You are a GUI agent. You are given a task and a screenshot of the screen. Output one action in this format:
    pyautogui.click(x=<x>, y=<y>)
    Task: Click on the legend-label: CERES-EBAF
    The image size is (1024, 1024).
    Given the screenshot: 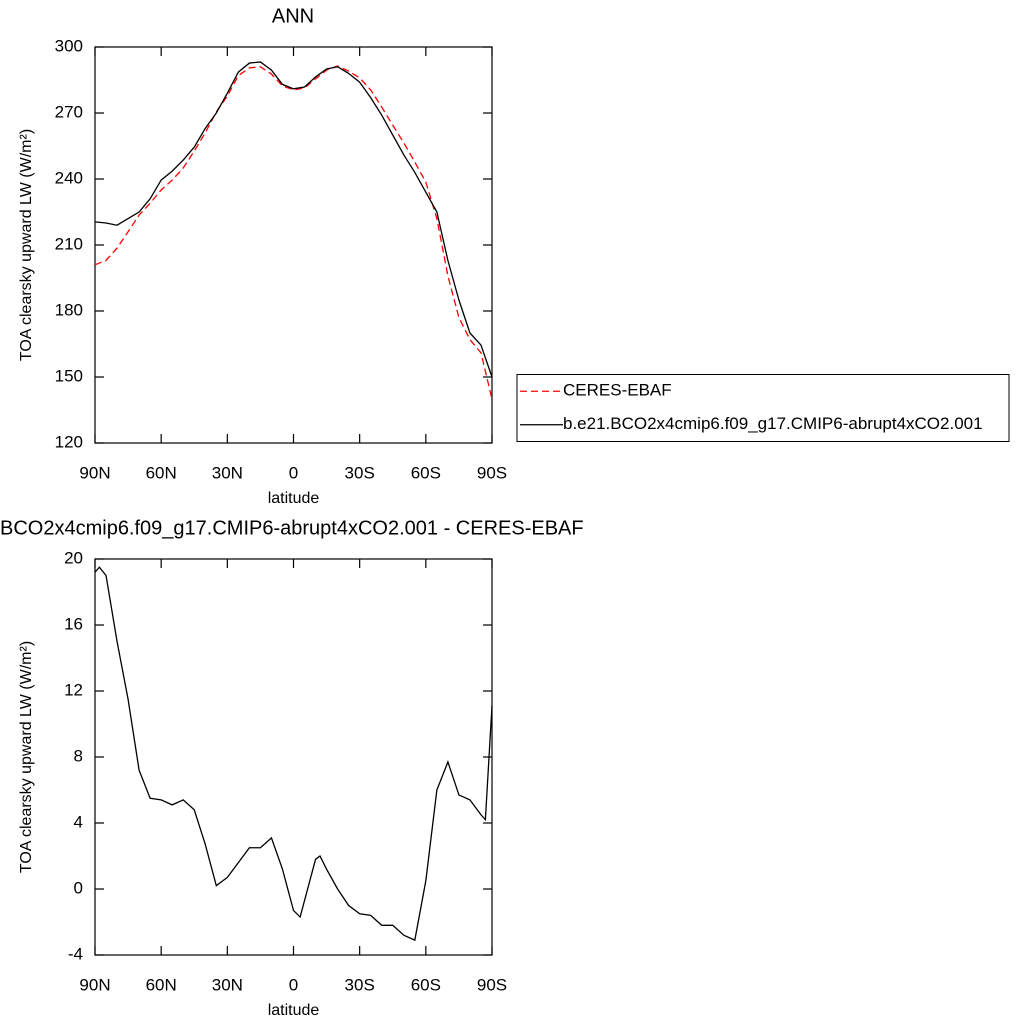 What is the action you would take?
    pyautogui.click(x=617, y=390)
    